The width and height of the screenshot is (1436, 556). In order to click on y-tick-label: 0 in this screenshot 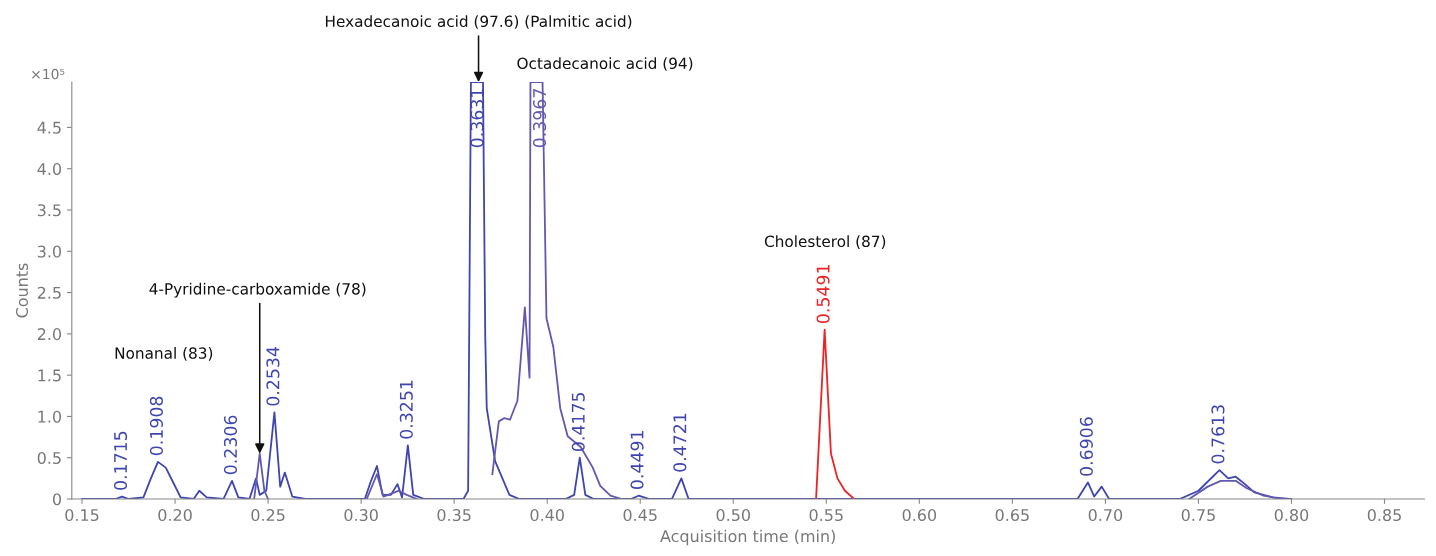, I will do `click(57, 499)`.